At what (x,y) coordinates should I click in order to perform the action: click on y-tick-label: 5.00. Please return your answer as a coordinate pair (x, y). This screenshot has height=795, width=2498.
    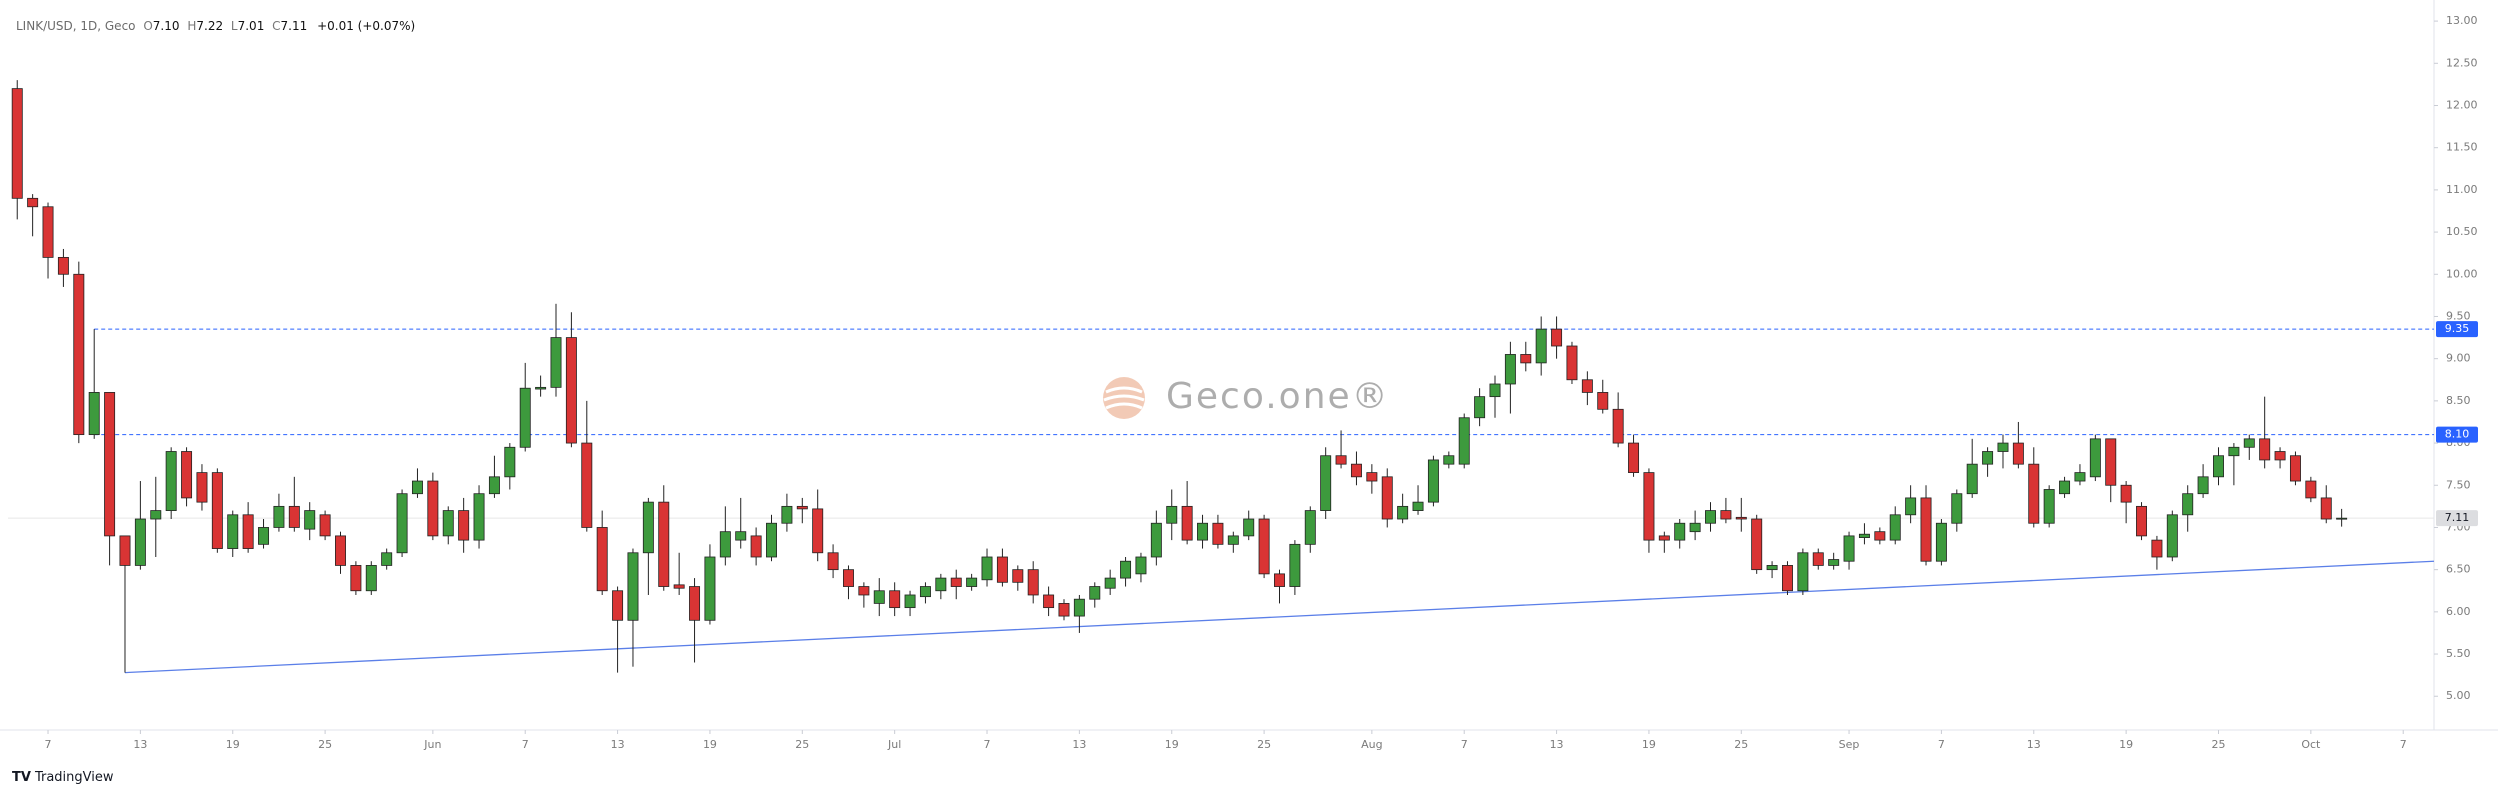
    Looking at the image, I should click on (2458, 695).